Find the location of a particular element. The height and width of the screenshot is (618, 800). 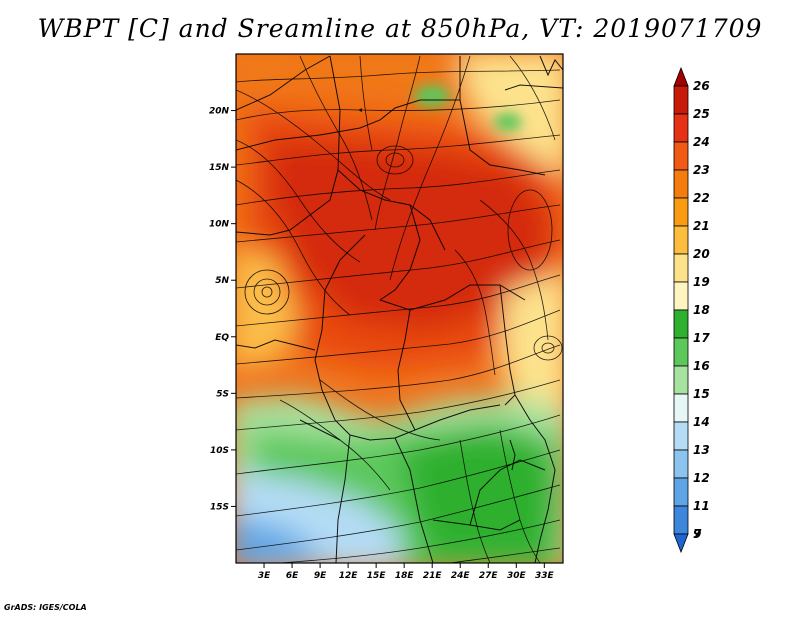

field-blue is located at coordinates (283, 539).